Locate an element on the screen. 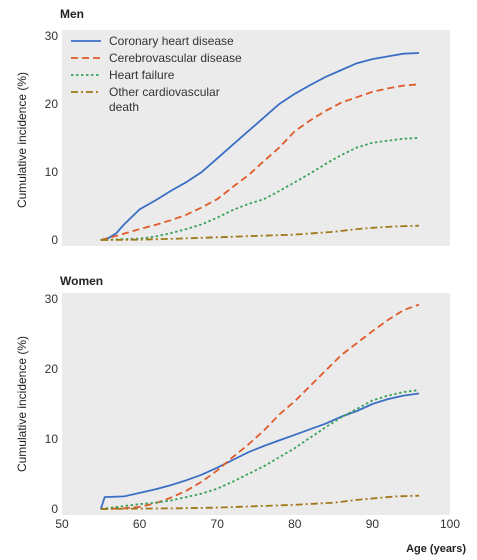  x-tick-60: 60 is located at coordinates (140, 524).